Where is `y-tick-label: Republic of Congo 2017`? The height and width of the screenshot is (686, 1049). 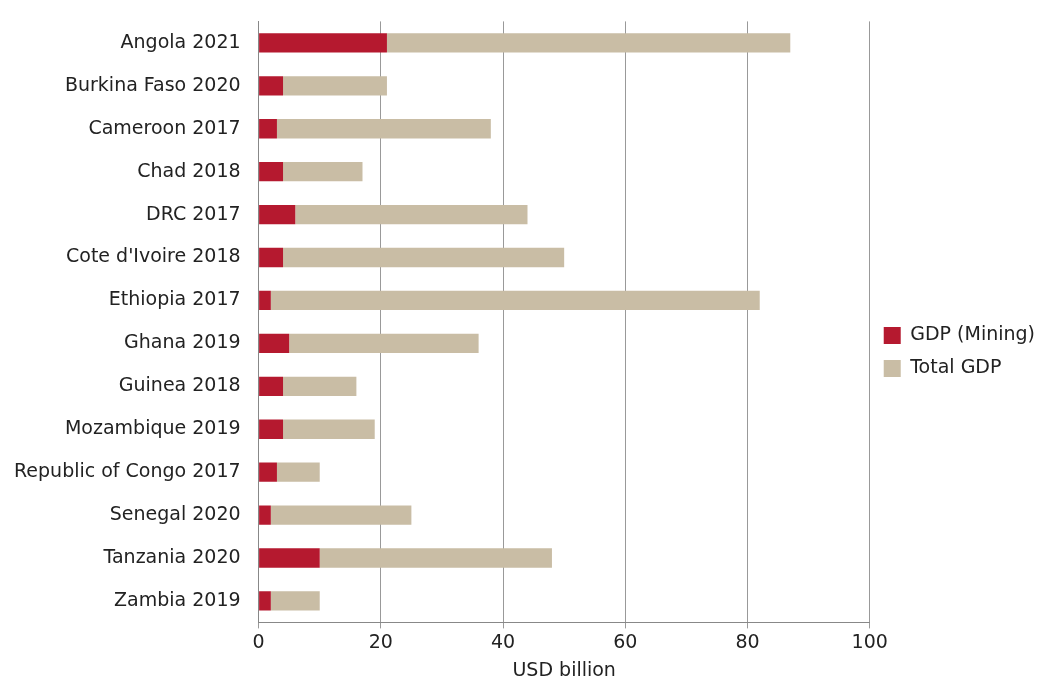 y-tick-label: Republic of Congo 2017 is located at coordinates (127, 470).